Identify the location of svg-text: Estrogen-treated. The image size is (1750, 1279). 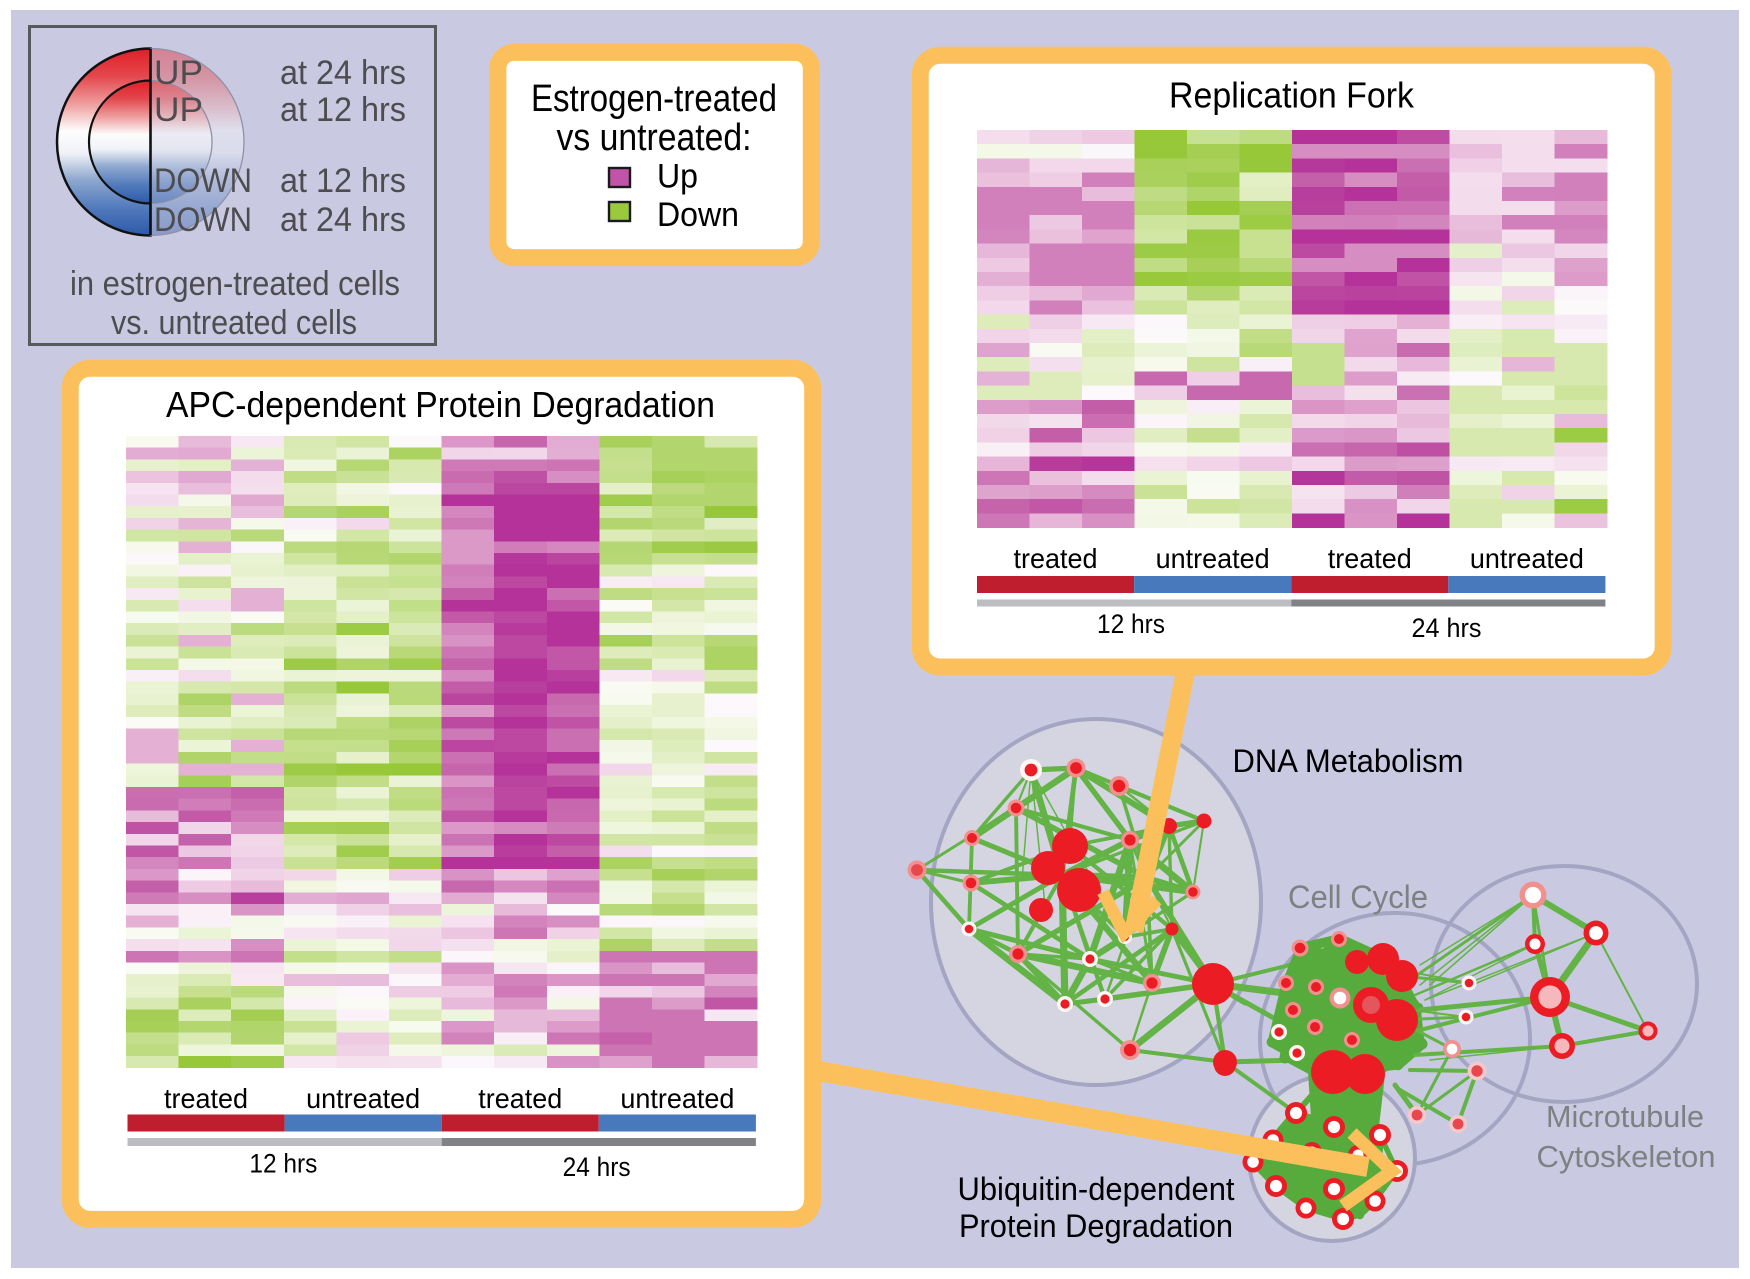
(654, 99).